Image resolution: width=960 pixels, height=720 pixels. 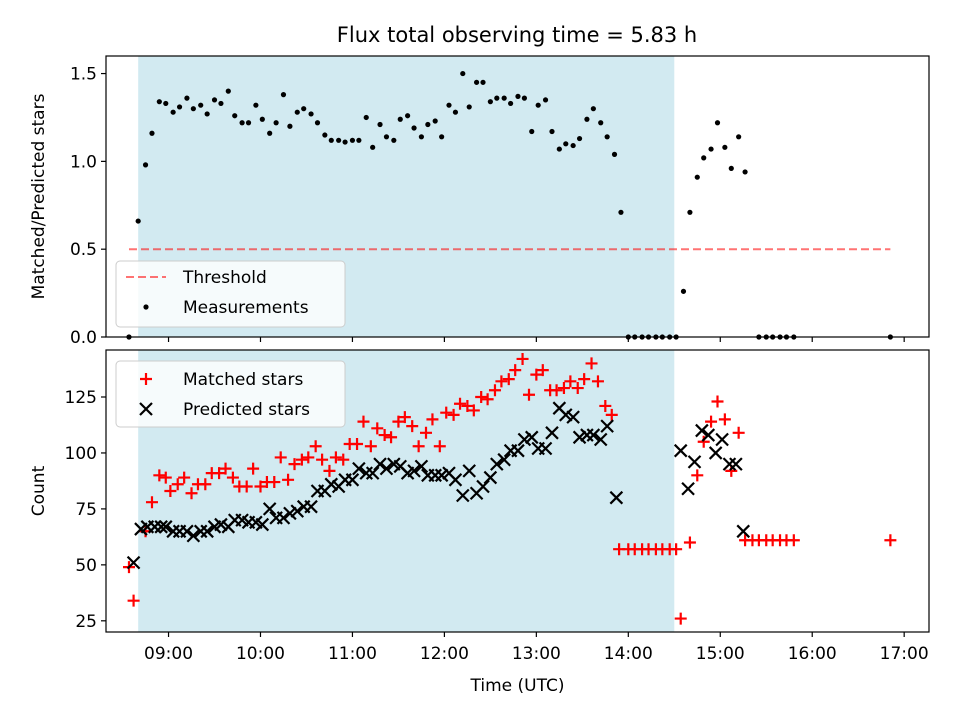 I want to click on legend-box, so click(x=230, y=294).